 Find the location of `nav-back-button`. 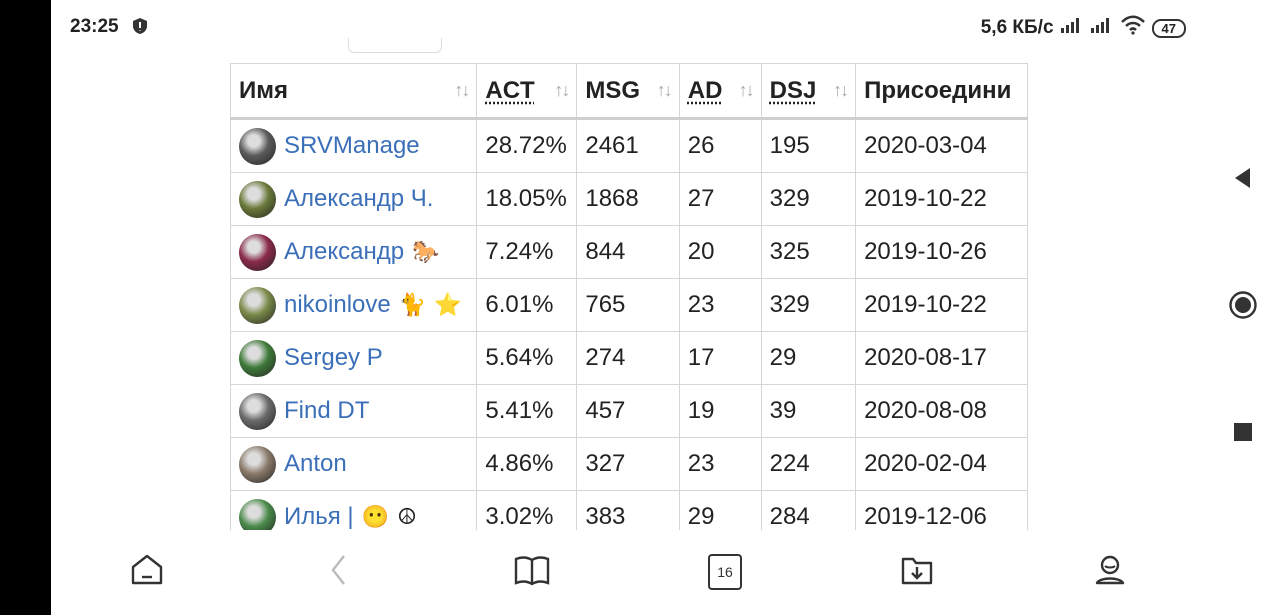

nav-back-button is located at coordinates (1243, 180).